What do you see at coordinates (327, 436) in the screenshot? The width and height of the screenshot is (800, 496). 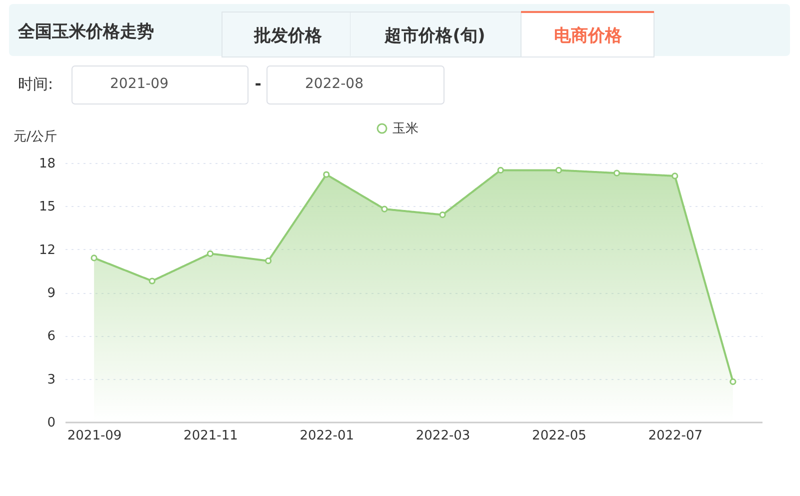 I see `x-tick-label: 2022-01` at bounding box center [327, 436].